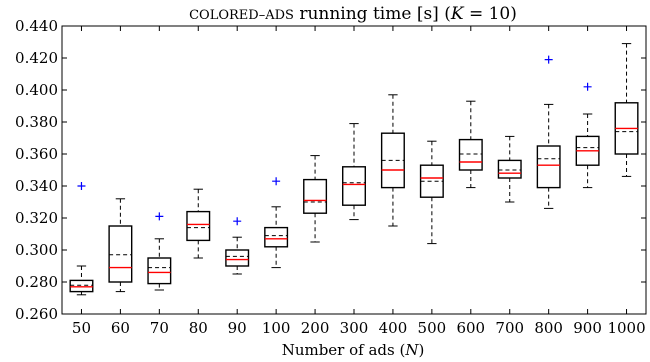  What do you see at coordinates (36, 186) in the screenshot?
I see `y-tick-label: 0.340` at bounding box center [36, 186].